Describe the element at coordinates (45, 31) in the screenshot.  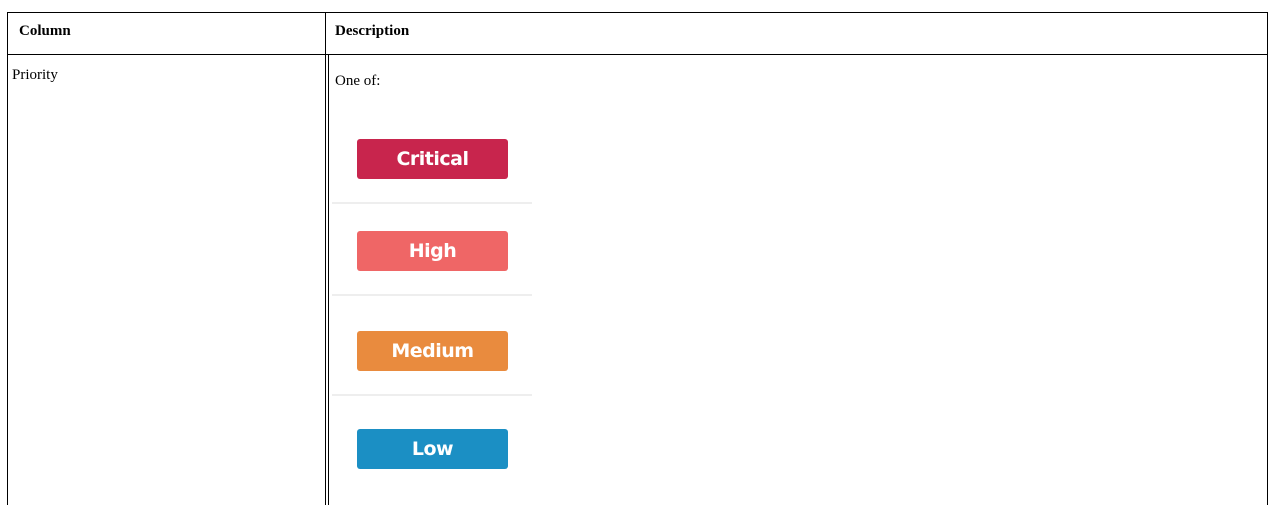
I see `header-cell: Column` at that location.